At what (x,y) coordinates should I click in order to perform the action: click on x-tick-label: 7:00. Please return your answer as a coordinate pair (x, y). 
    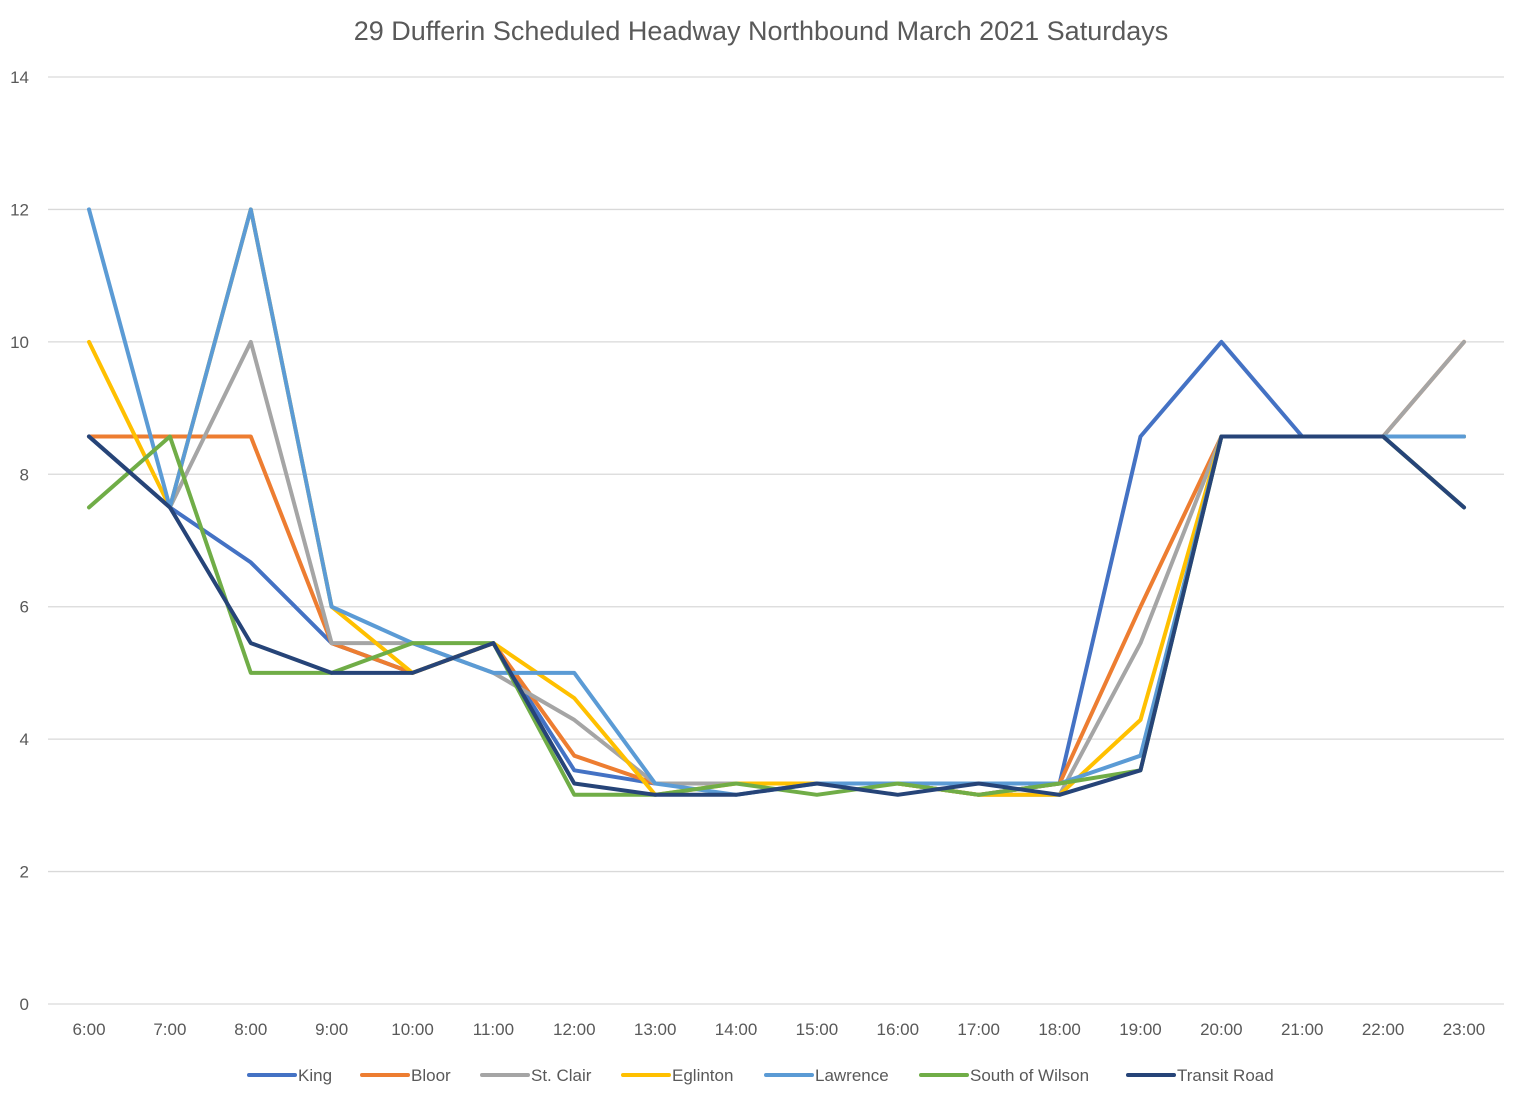
    Looking at the image, I should click on (169, 1029).